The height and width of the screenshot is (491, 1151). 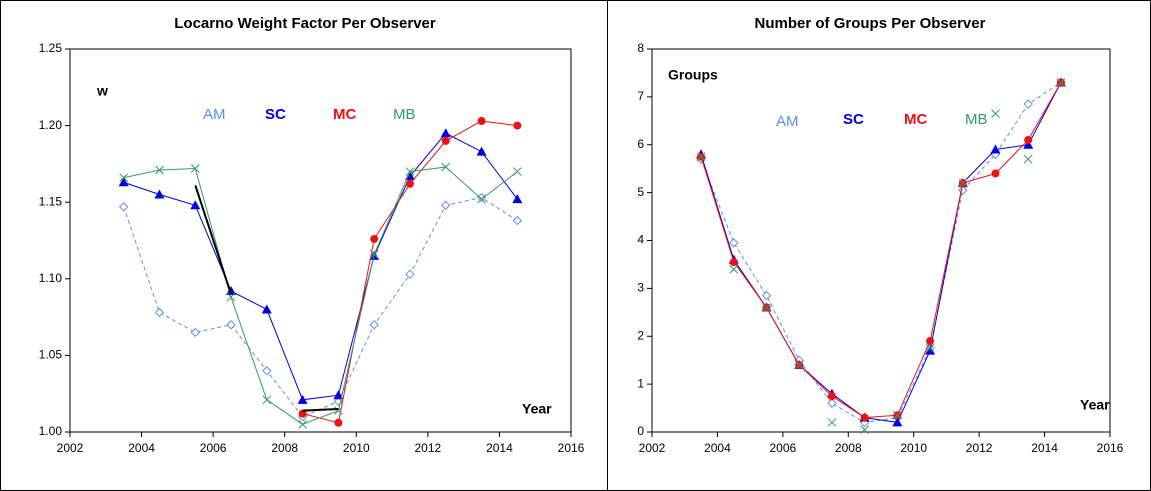 I want to click on y-tick-label: 0, so click(x=640, y=431).